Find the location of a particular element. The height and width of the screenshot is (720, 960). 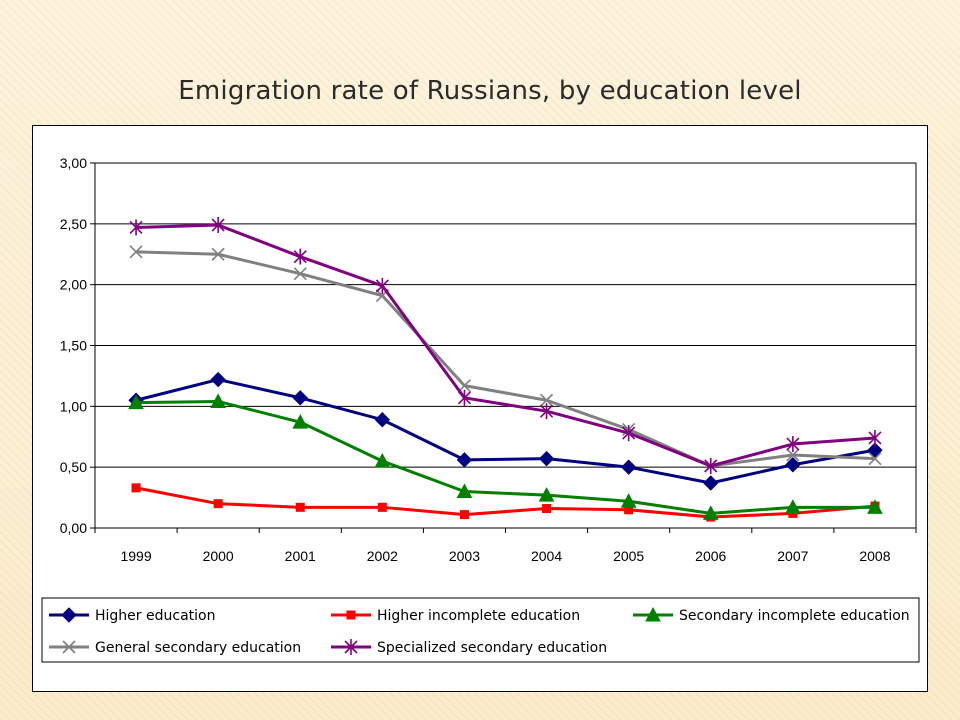

y-tick-label: 1,50 is located at coordinates (73, 346).